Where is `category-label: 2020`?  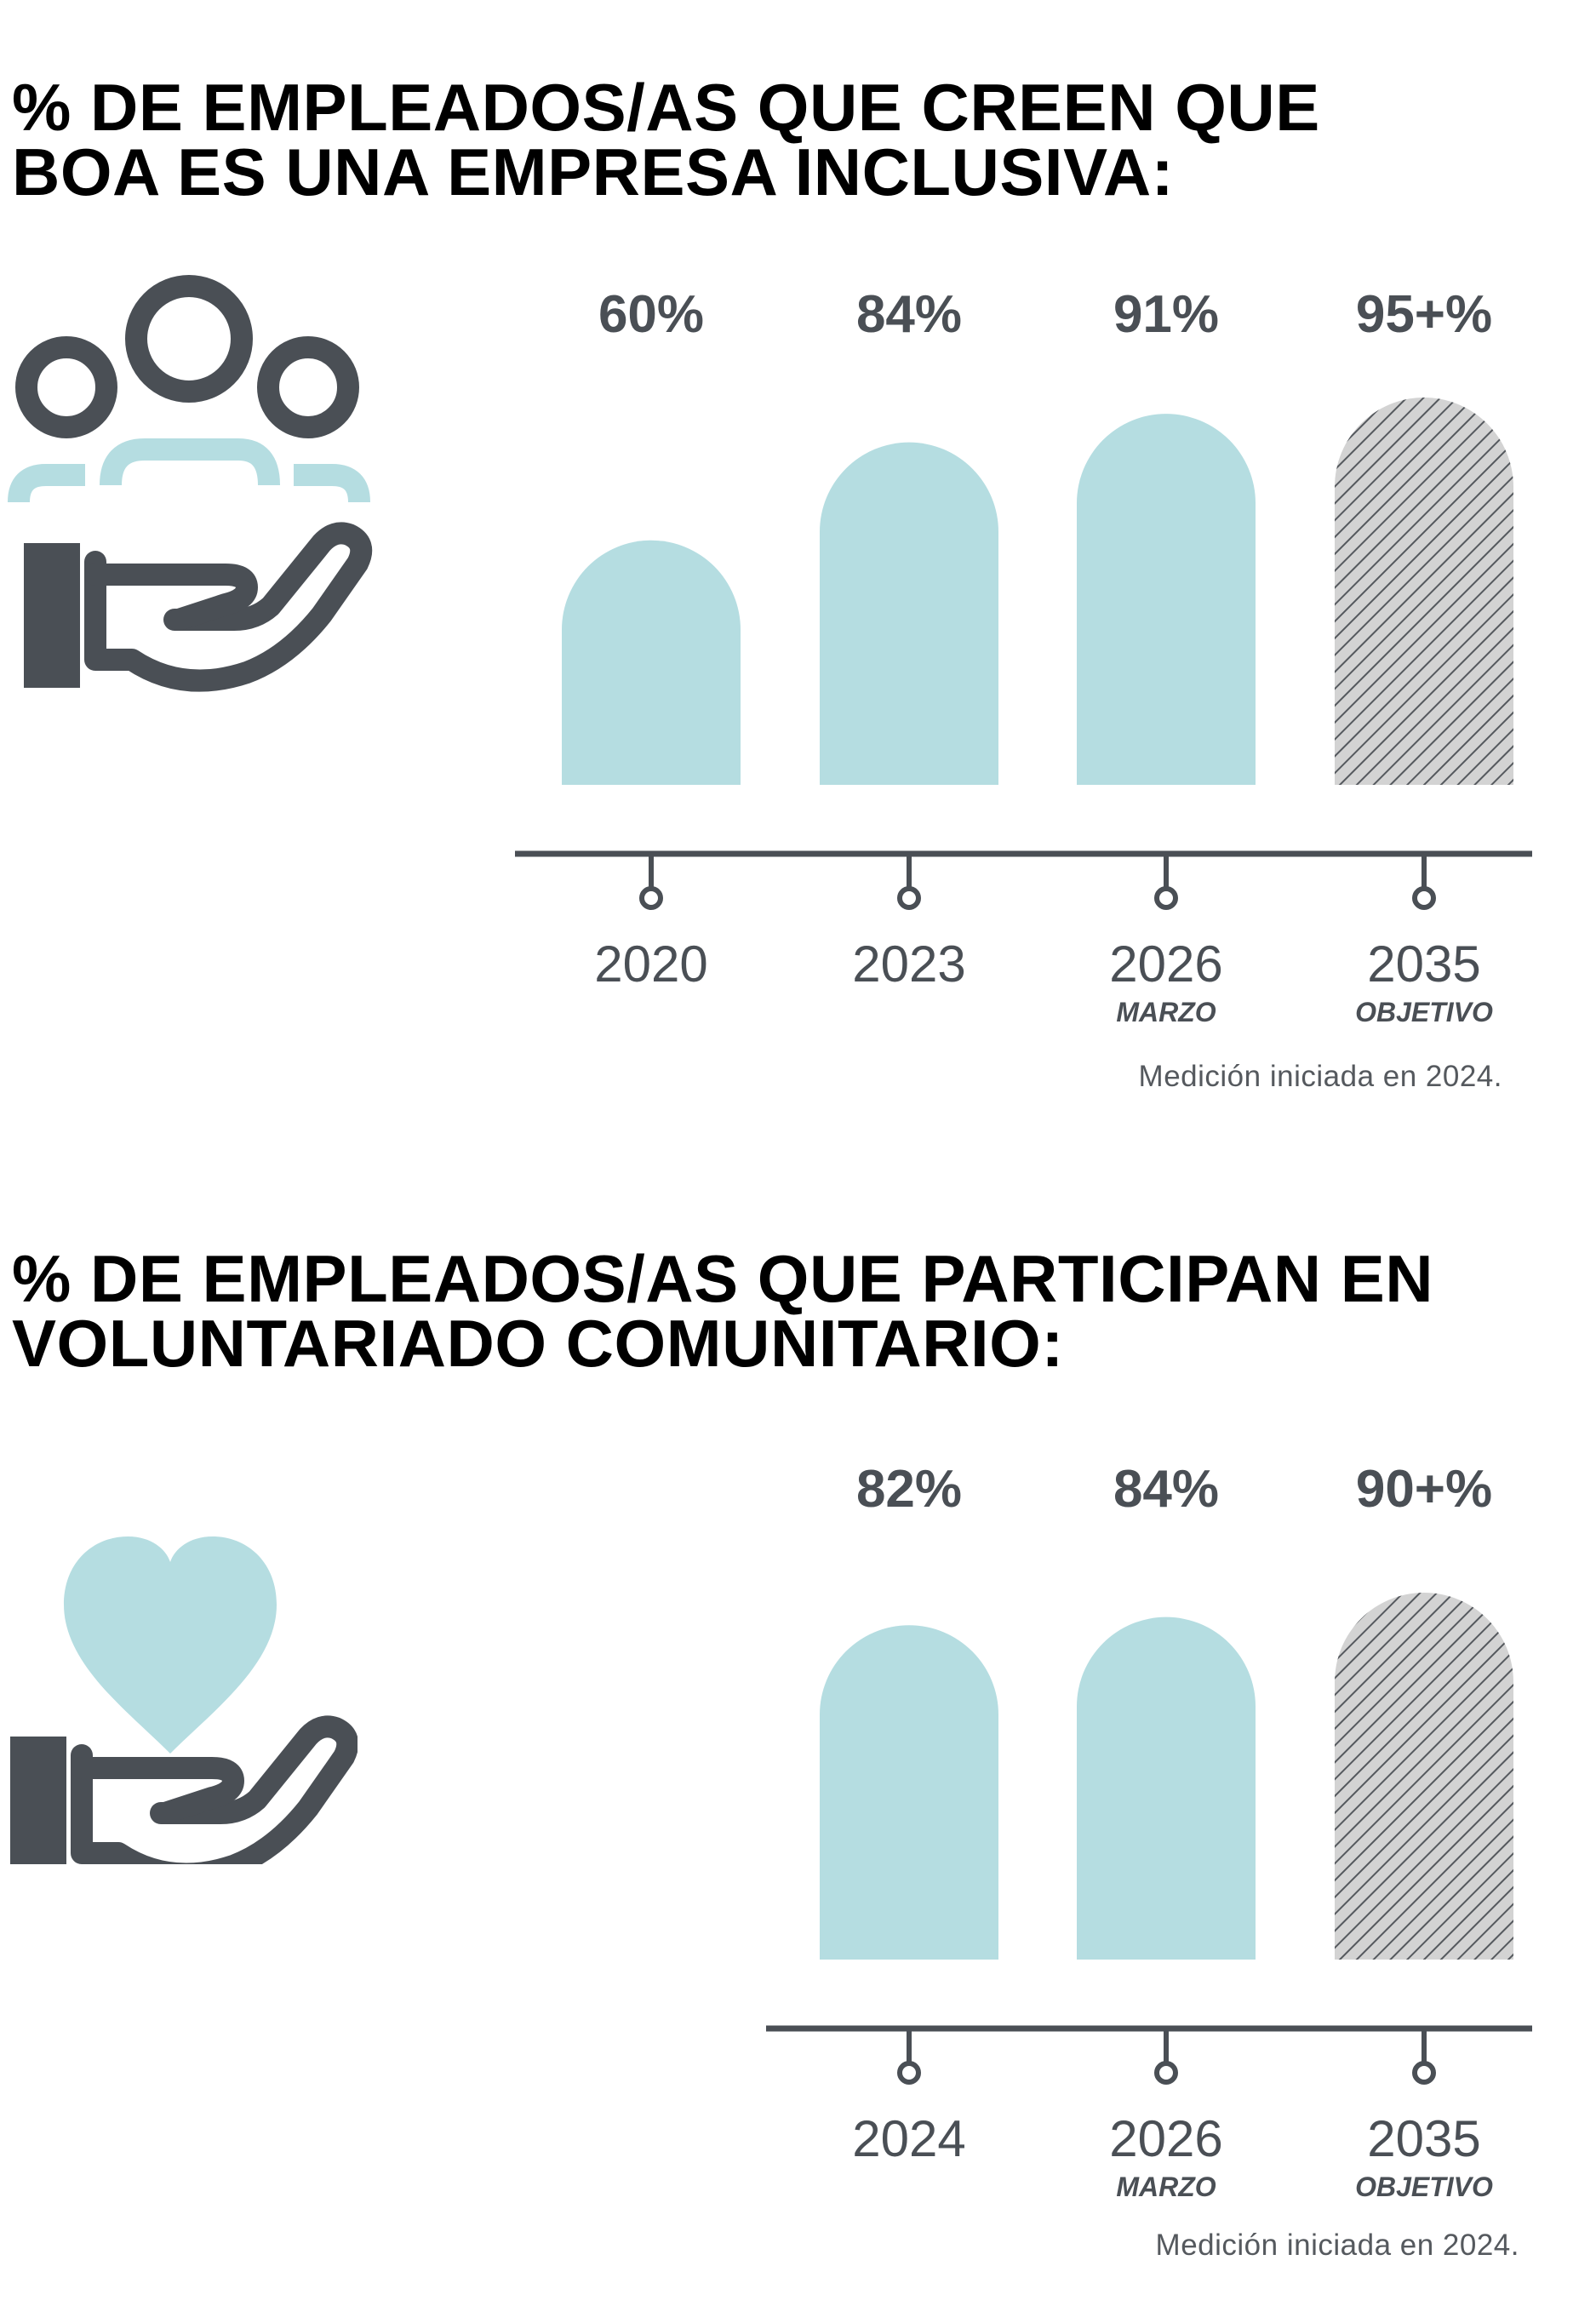
category-label: 2020 is located at coordinates (650, 964).